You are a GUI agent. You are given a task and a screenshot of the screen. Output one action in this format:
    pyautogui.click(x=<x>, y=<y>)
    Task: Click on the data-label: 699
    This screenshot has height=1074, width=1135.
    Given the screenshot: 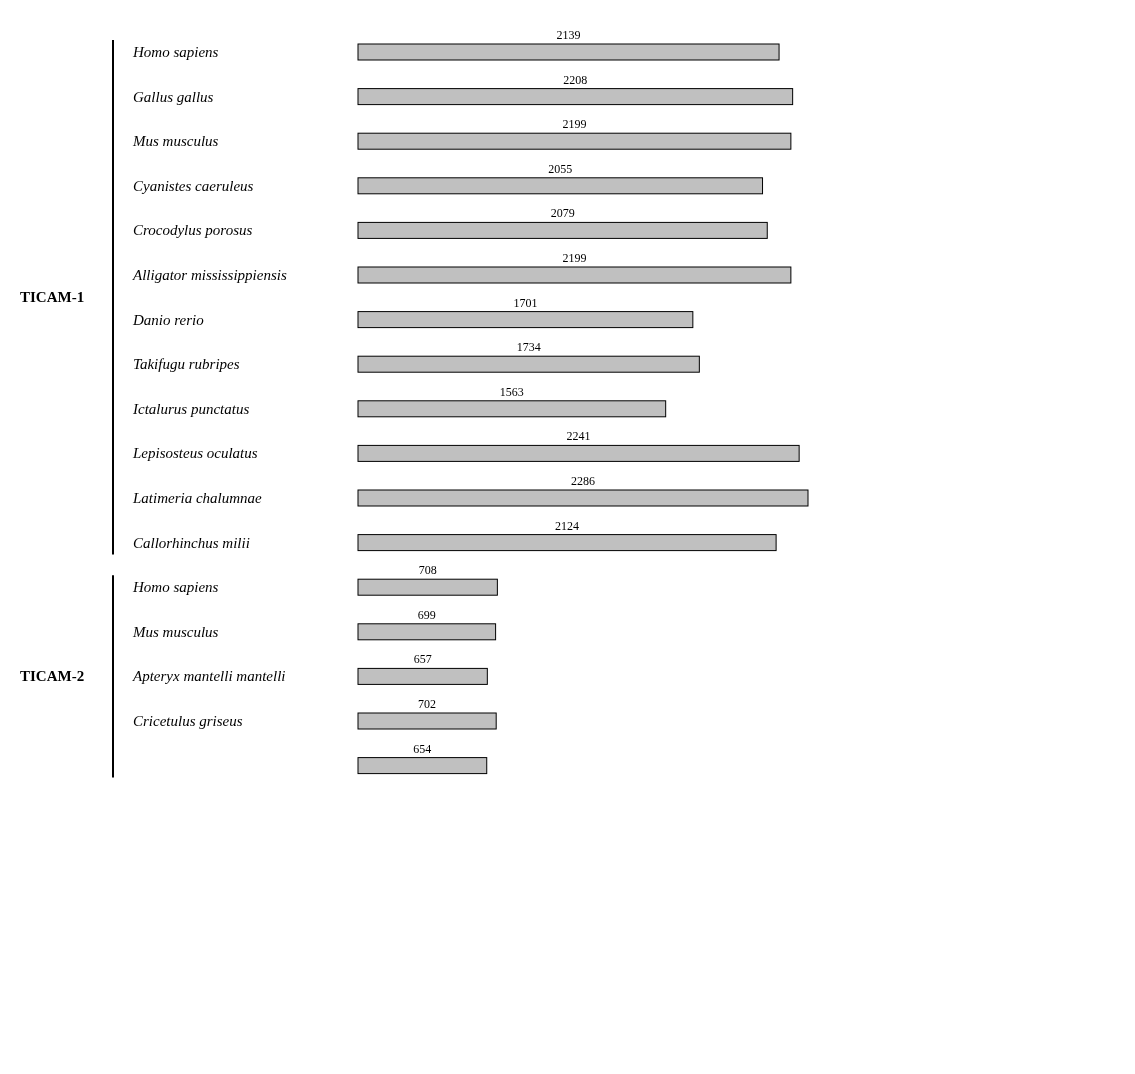 What is the action you would take?
    pyautogui.click(x=426, y=614)
    